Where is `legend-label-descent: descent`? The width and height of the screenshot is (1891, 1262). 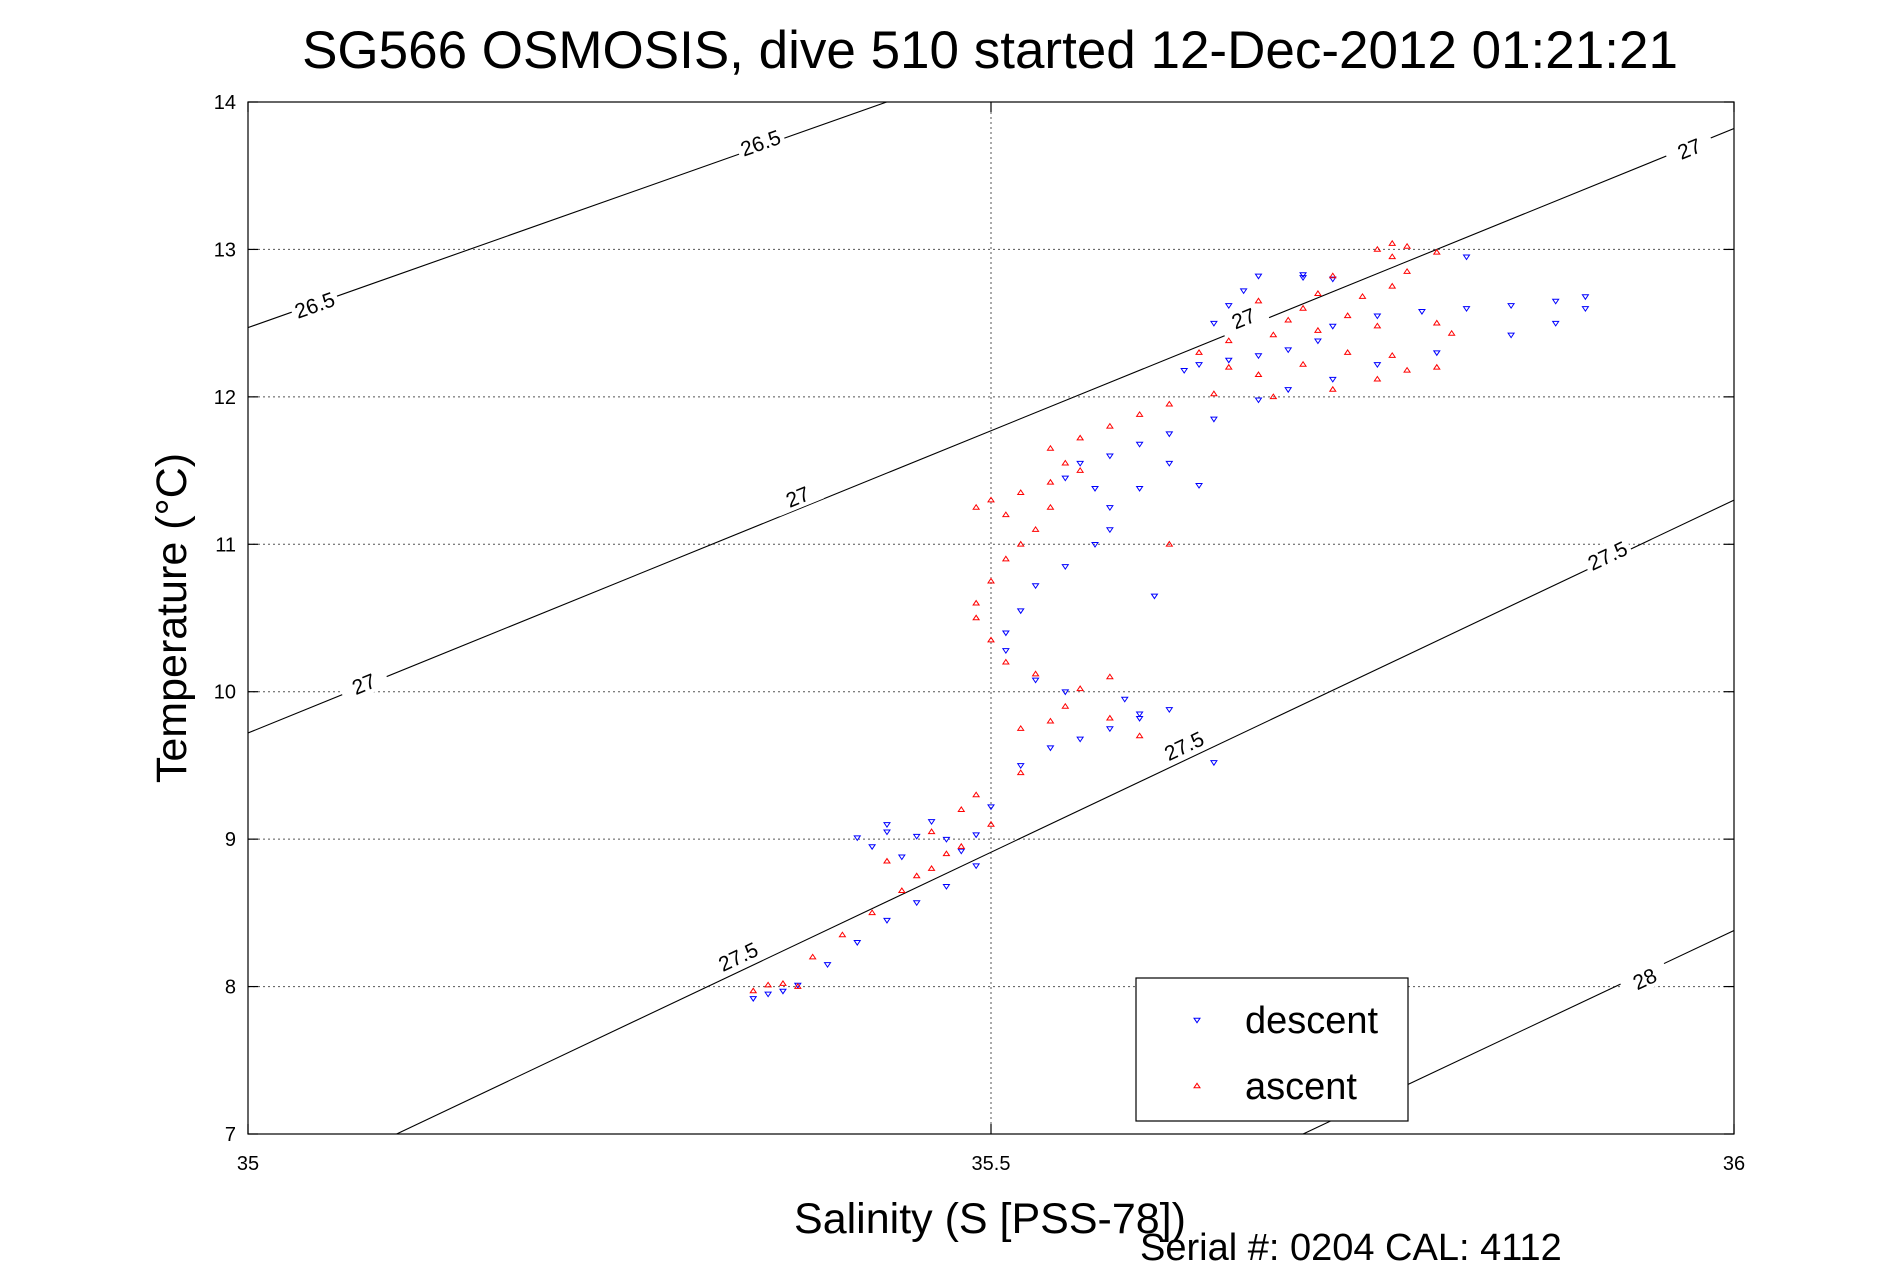
legend-label-descent: descent is located at coordinates (1312, 1021).